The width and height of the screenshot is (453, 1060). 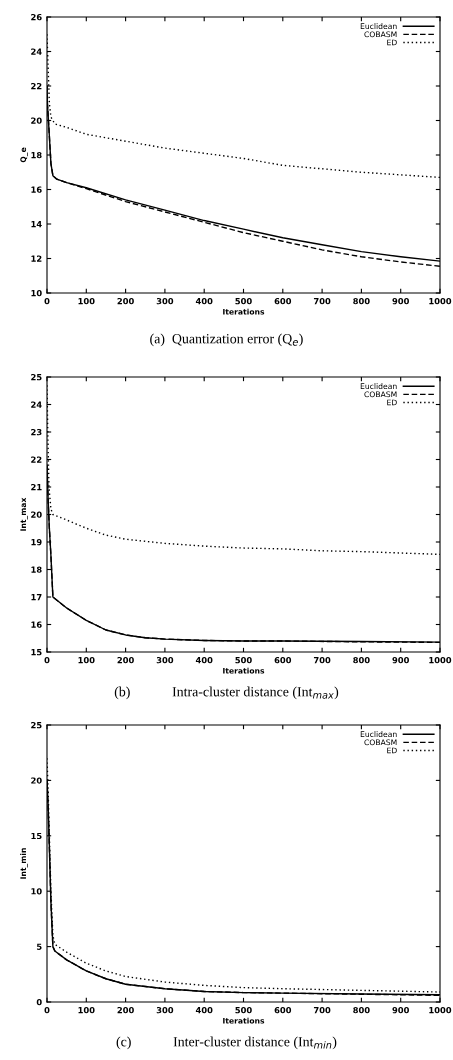 I want to click on y-tick-label: 17, so click(x=36, y=597).